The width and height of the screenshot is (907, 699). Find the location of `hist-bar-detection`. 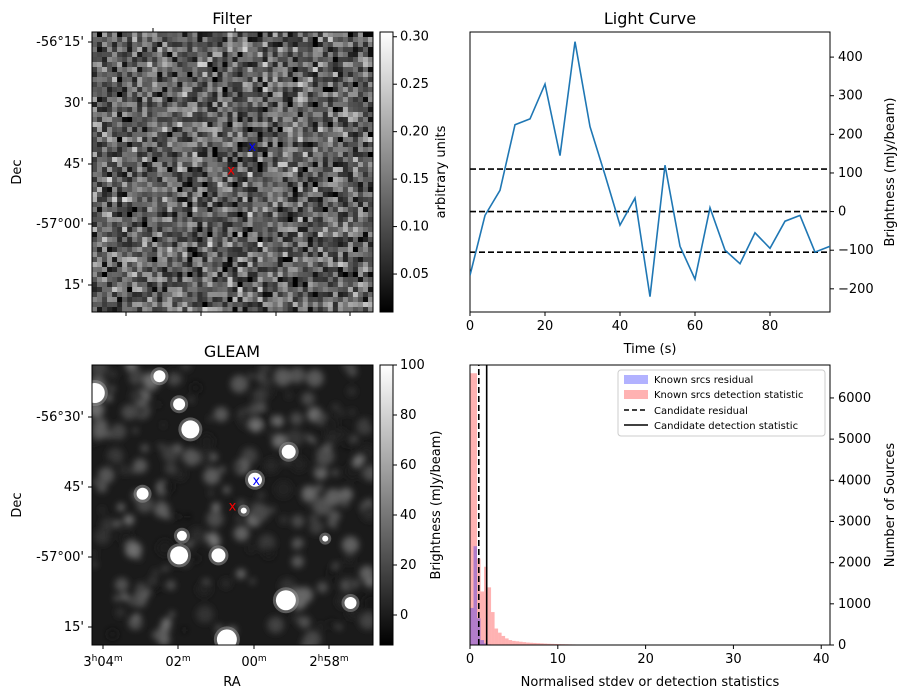

hist-bar-detection is located at coordinates (538, 644).